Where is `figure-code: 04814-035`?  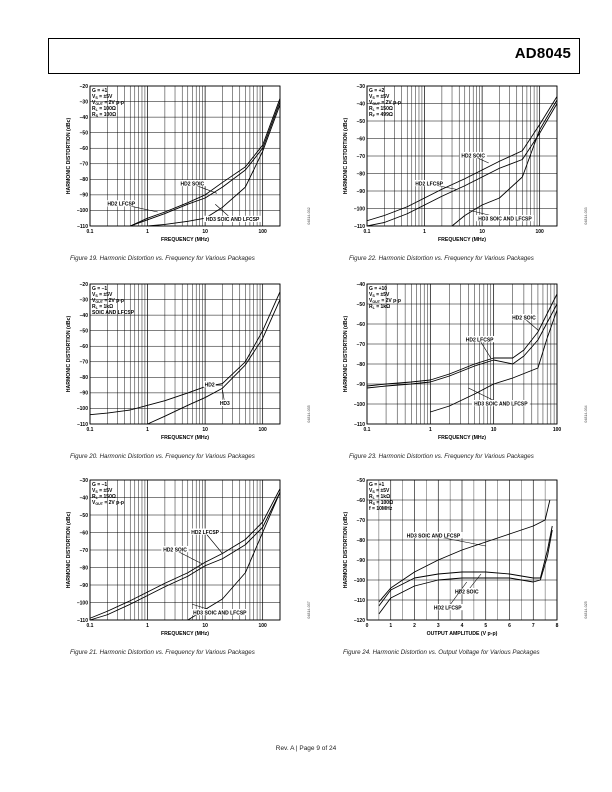
figure-code: 04814-035 is located at coordinates (309, 413).